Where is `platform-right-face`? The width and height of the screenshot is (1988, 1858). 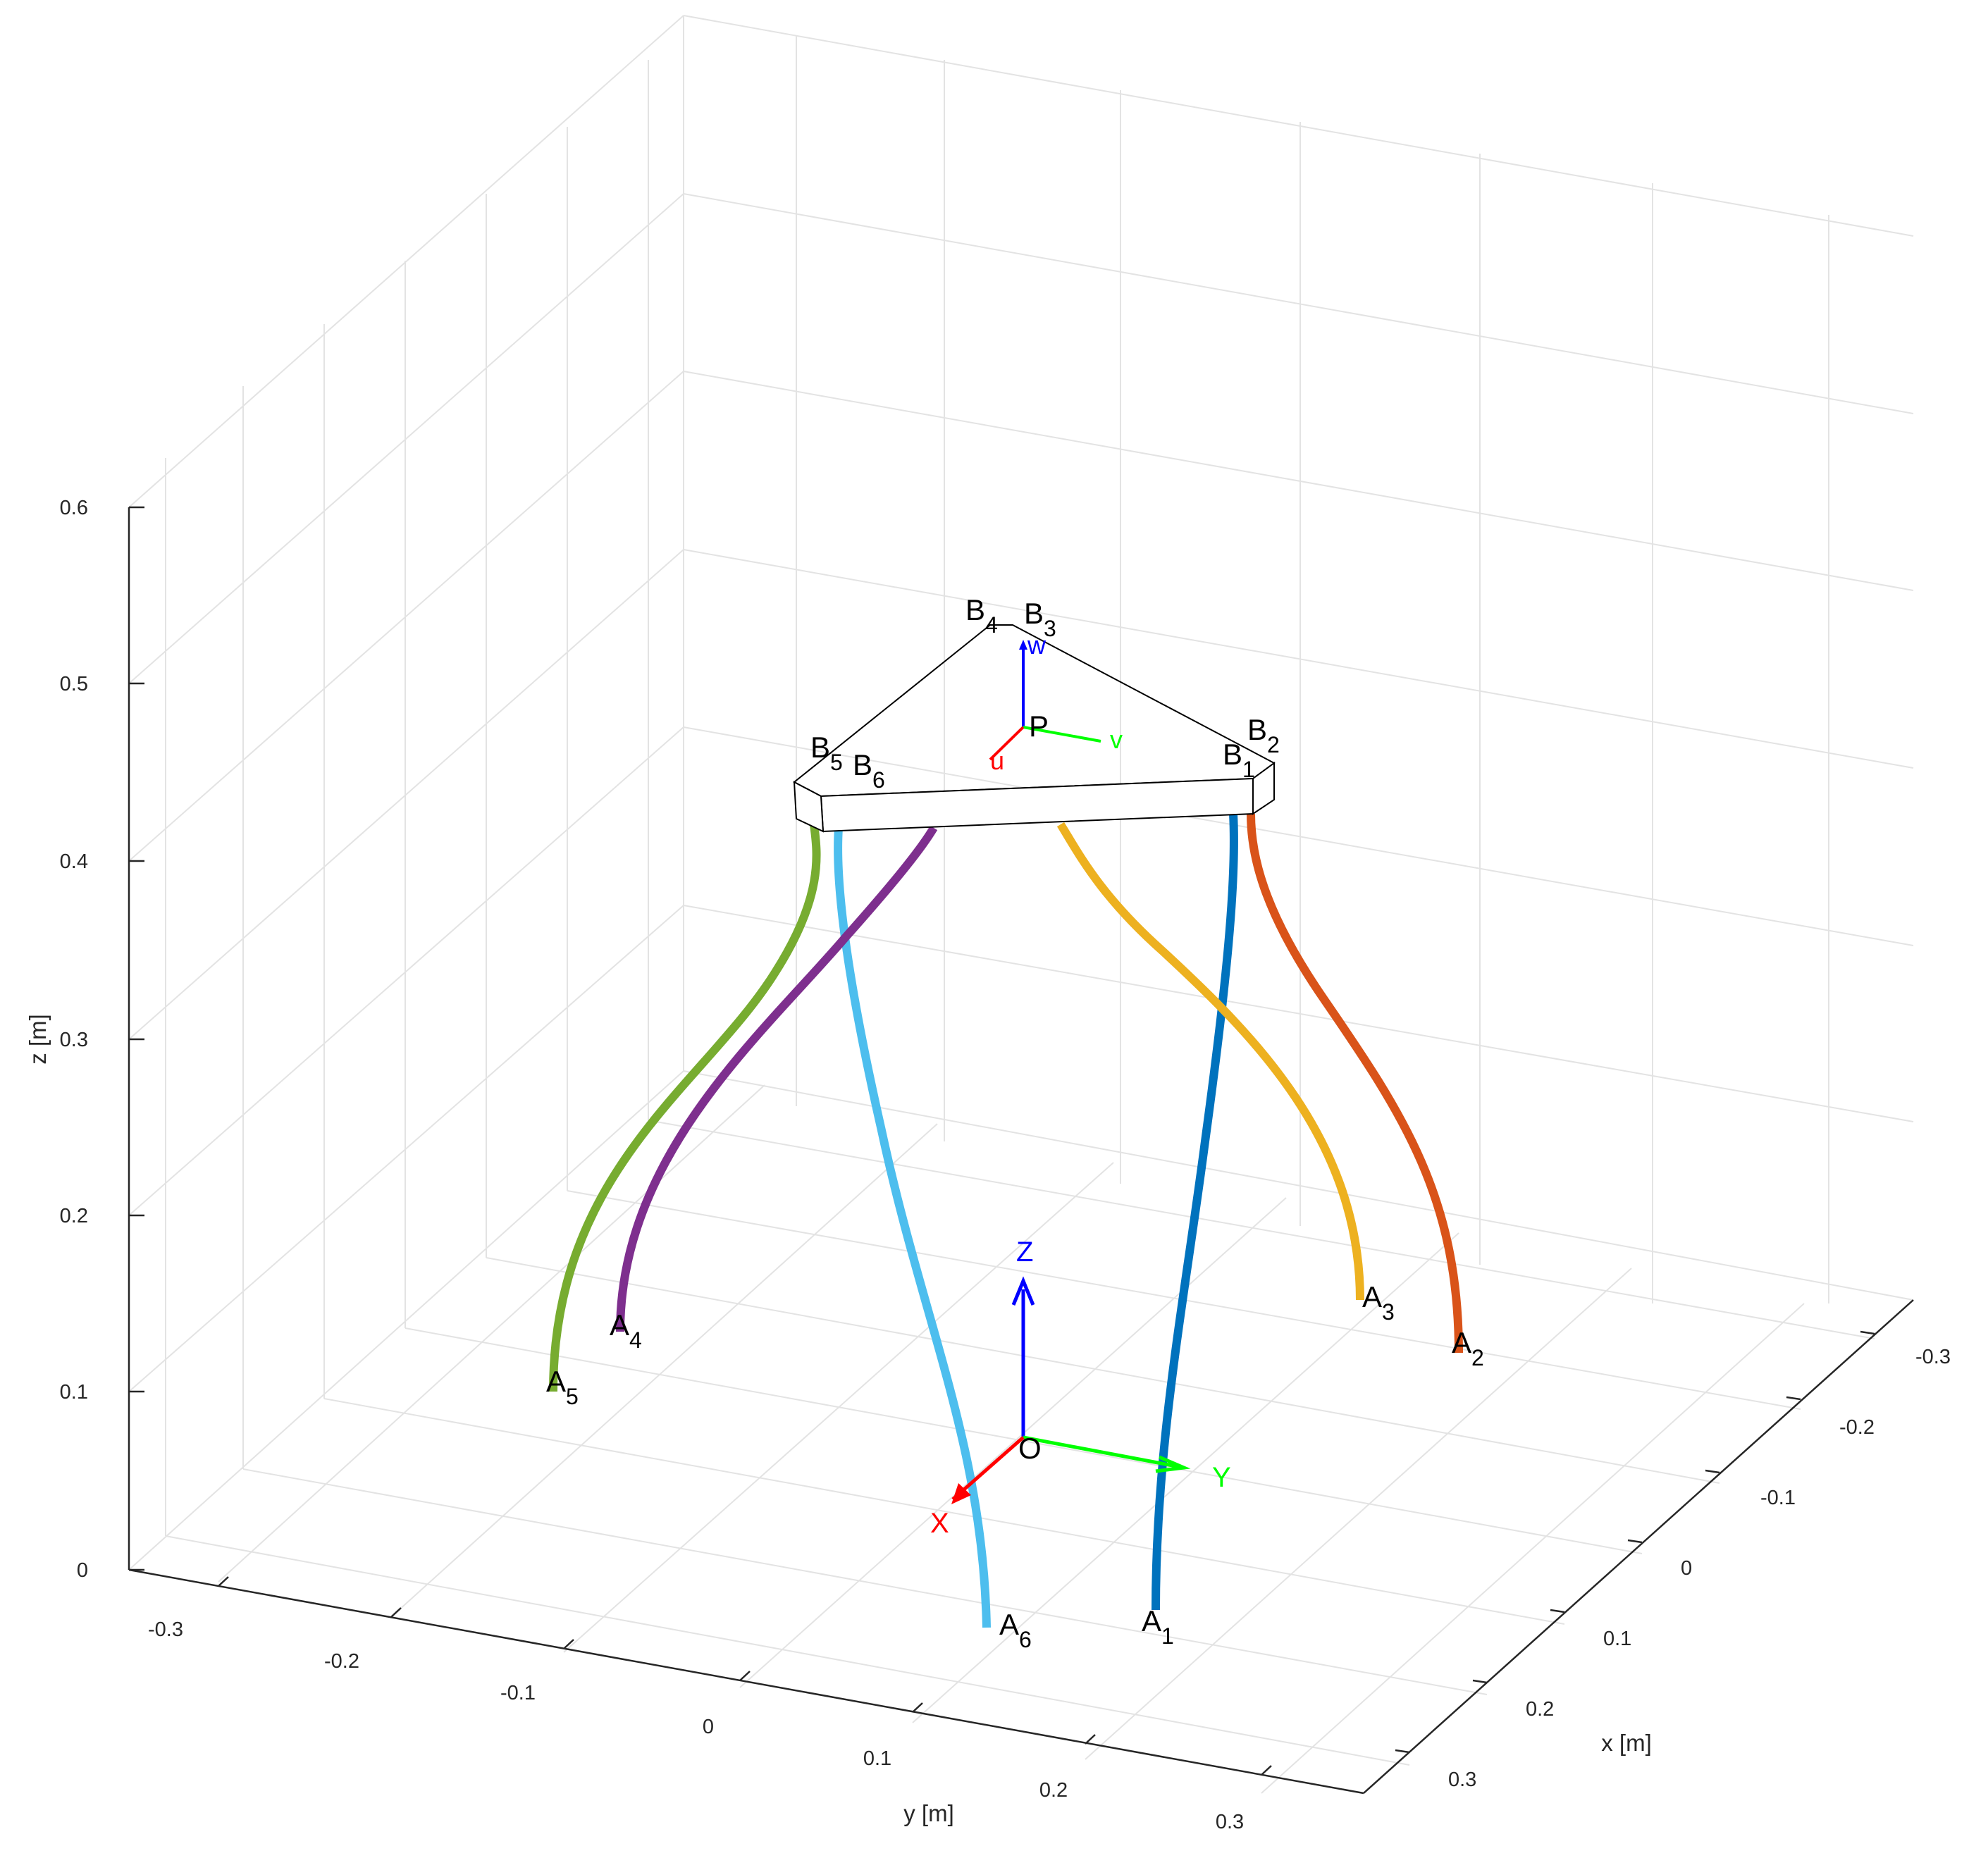 platform-right-face is located at coordinates (1263, 788).